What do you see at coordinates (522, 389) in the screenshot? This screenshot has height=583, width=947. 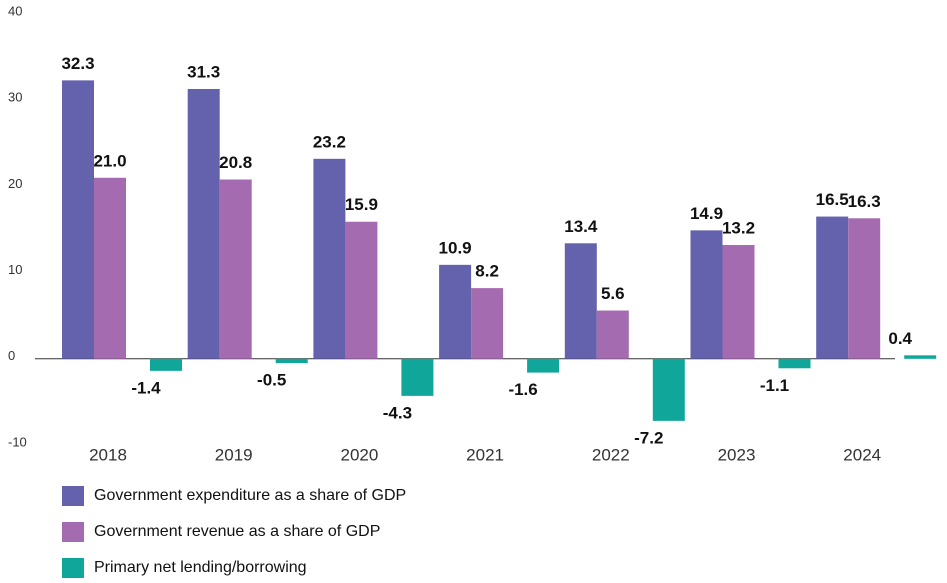 I see `value-label: -1.6` at bounding box center [522, 389].